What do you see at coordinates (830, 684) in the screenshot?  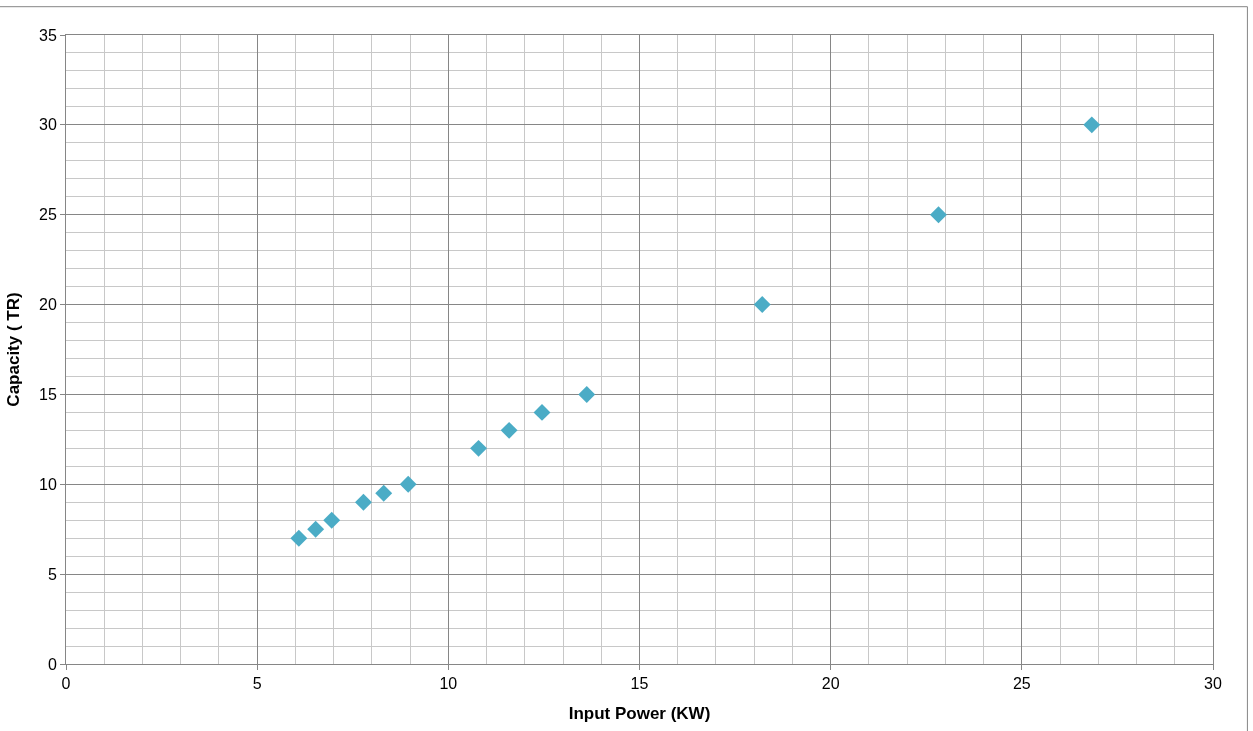 I see `x-tick-label: 20` at bounding box center [830, 684].